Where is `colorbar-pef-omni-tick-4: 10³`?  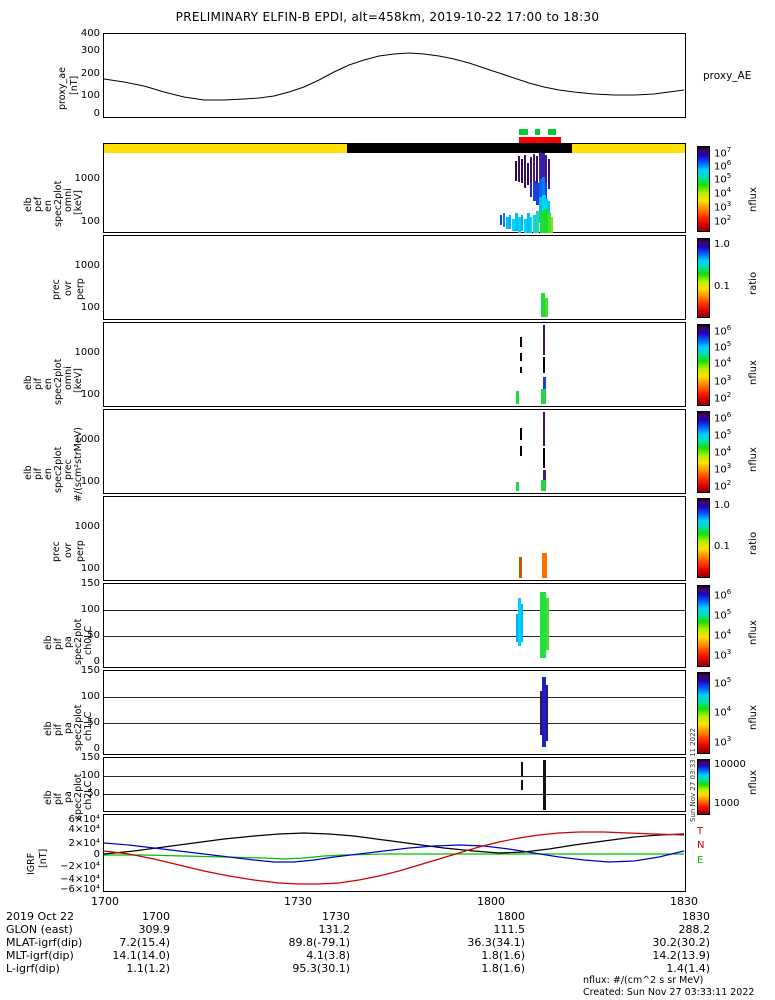
colorbar-pef-omni-tick-4: 10³ is located at coordinates (723, 207).